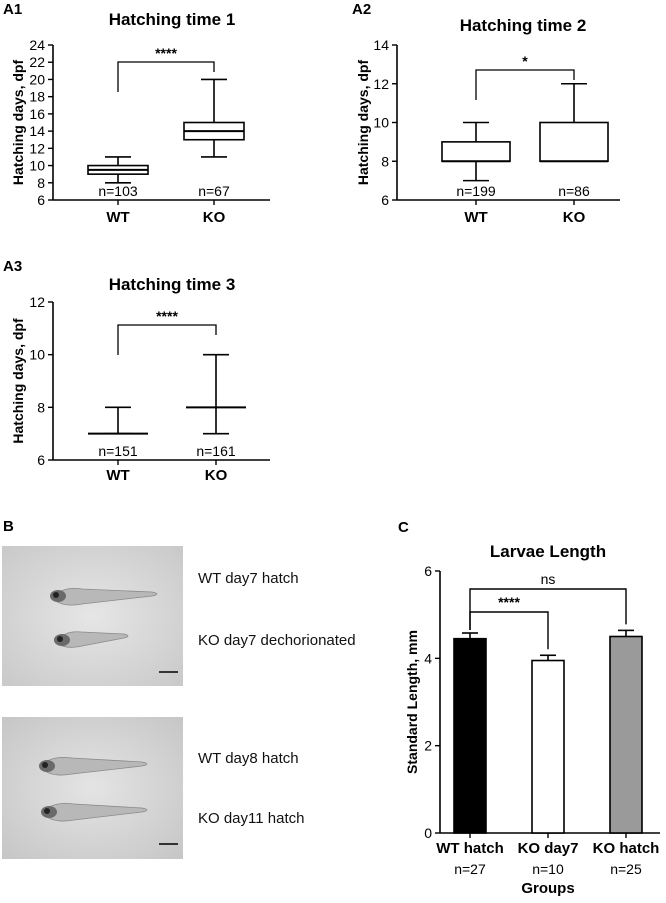 The height and width of the screenshot is (903, 666). What do you see at coordinates (412, 702) in the screenshot?
I see `y-axis-label: Standard Length, mm` at bounding box center [412, 702].